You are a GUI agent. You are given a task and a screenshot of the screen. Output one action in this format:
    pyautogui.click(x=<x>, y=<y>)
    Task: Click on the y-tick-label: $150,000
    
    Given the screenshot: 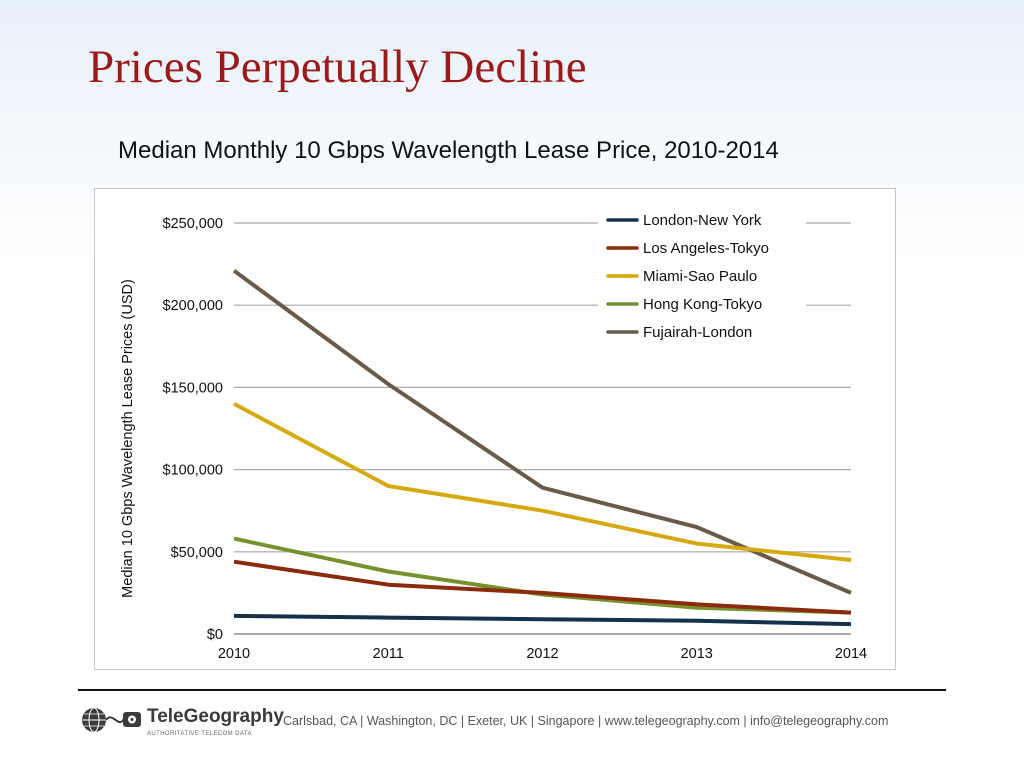 What is the action you would take?
    pyautogui.click(x=193, y=388)
    